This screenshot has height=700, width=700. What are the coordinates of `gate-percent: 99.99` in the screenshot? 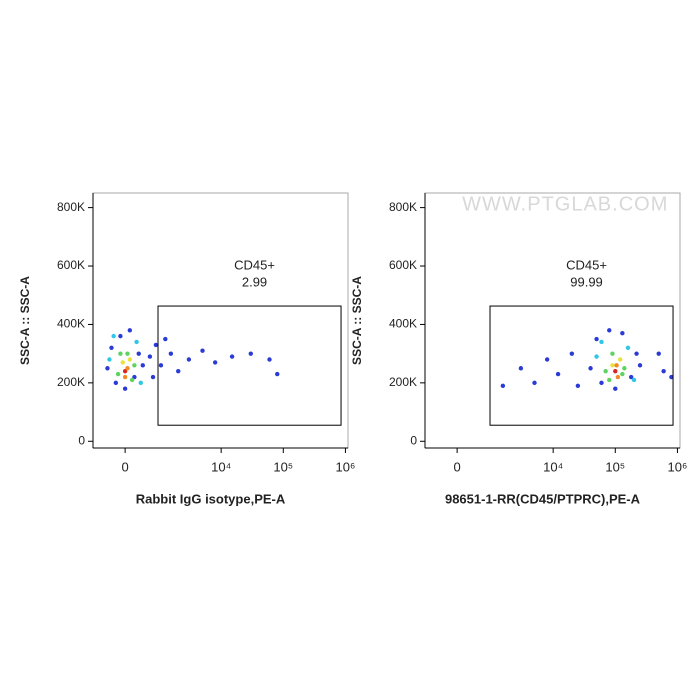 It's located at (586, 281).